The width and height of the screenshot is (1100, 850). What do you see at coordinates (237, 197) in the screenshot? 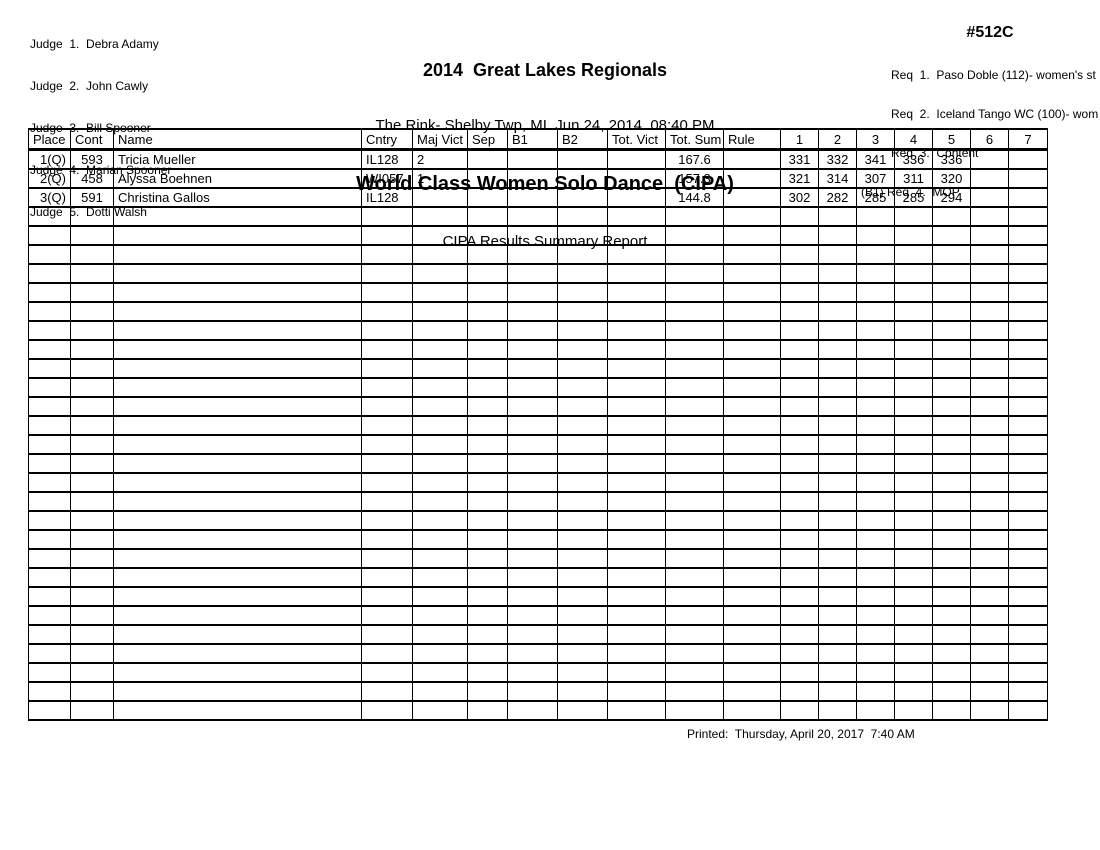
I see `table-cell: Christina Gallos` at bounding box center [237, 197].